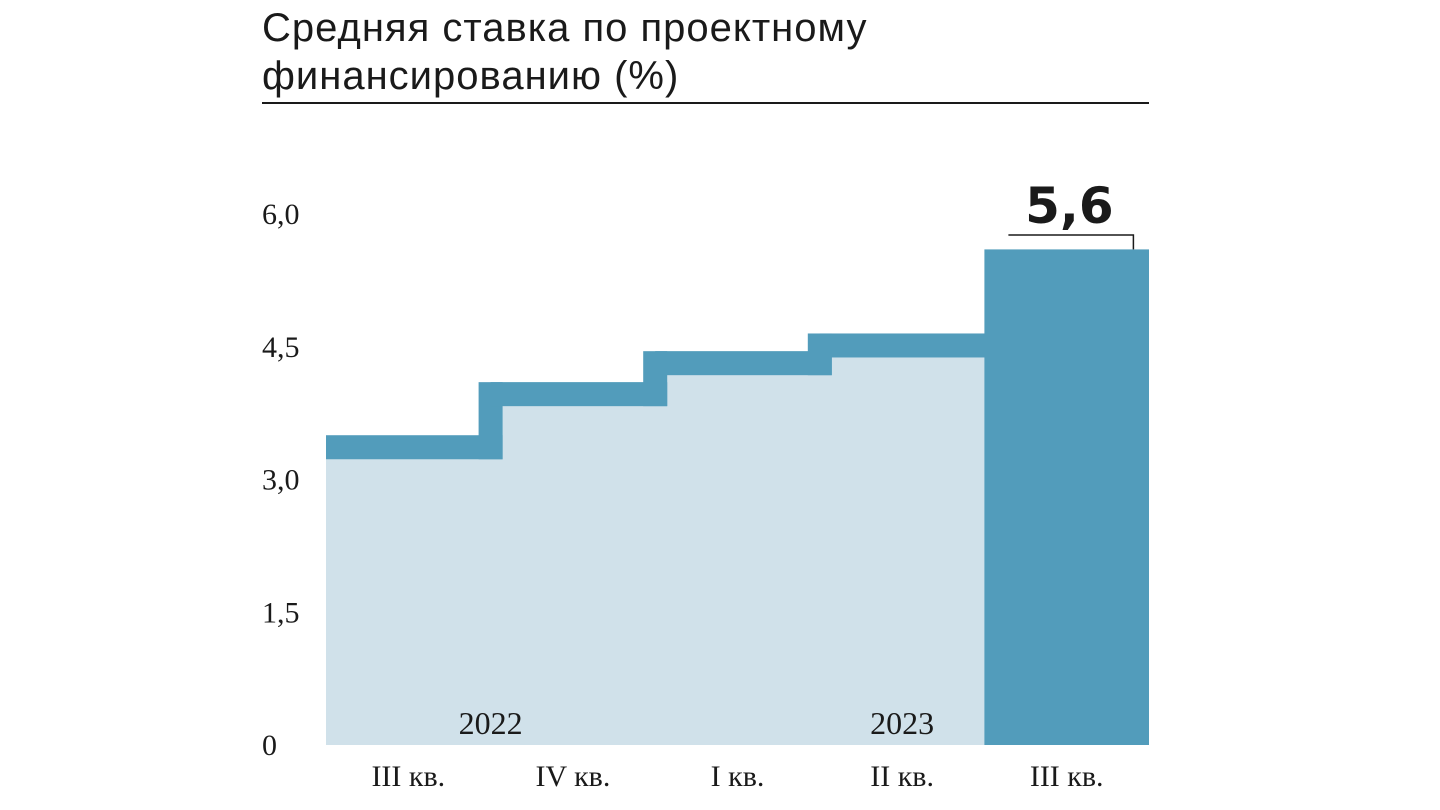  What do you see at coordinates (269, 745) in the screenshot?
I see `y-tick-label: 0` at bounding box center [269, 745].